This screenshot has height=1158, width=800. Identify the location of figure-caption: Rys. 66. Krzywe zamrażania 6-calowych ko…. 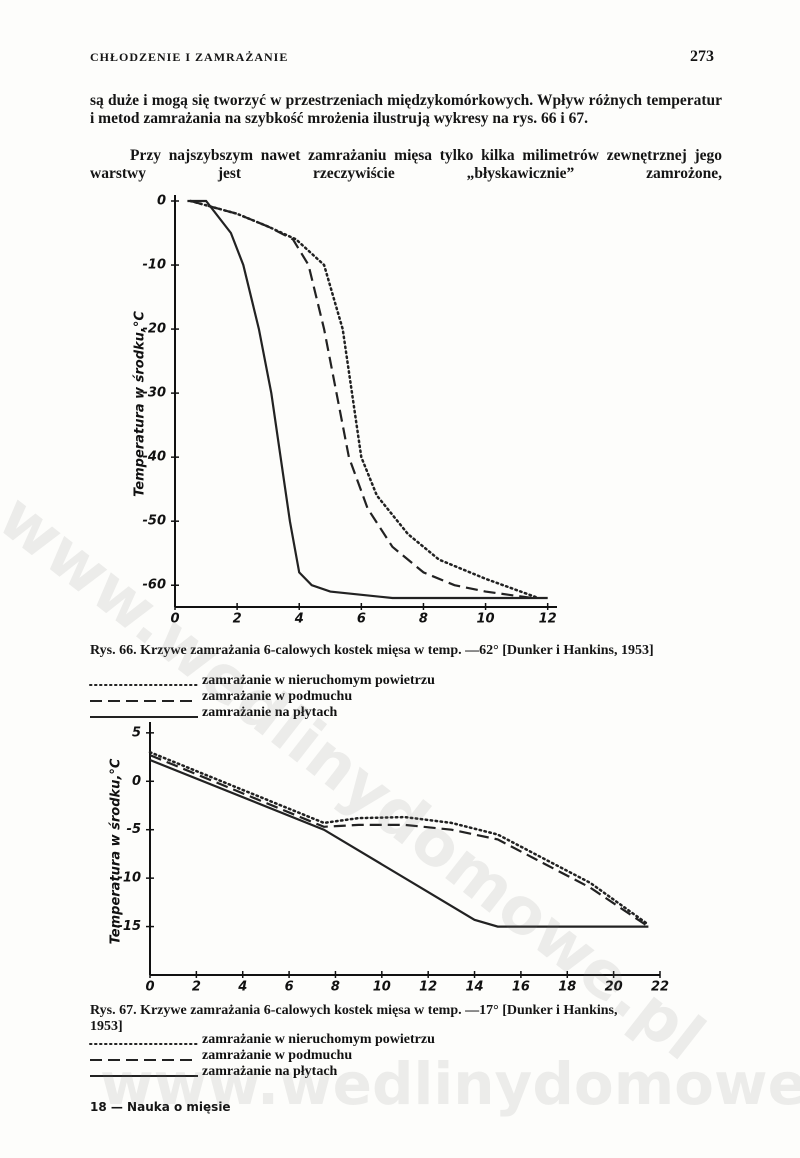
(372, 650).